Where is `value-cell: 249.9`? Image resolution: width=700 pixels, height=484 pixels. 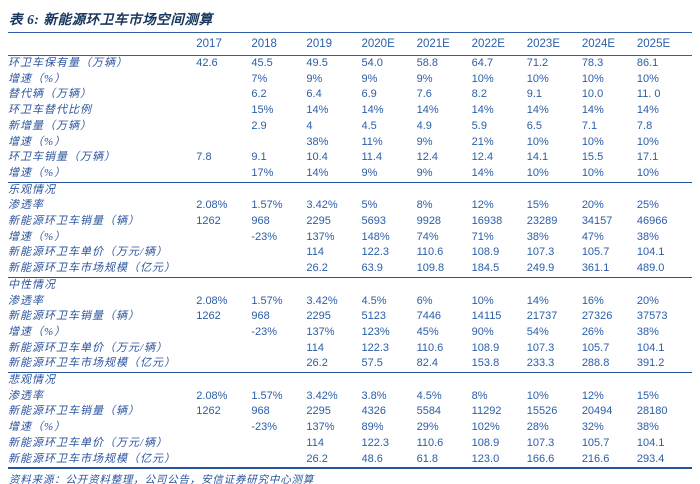
value-cell: 249.9 is located at coordinates (540, 268).